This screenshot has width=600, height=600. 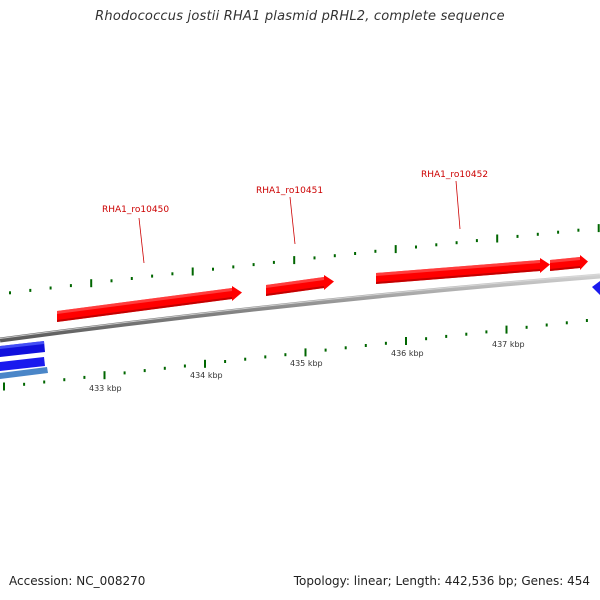 I want to click on outer-scale-ticks, so click(x=304, y=259).